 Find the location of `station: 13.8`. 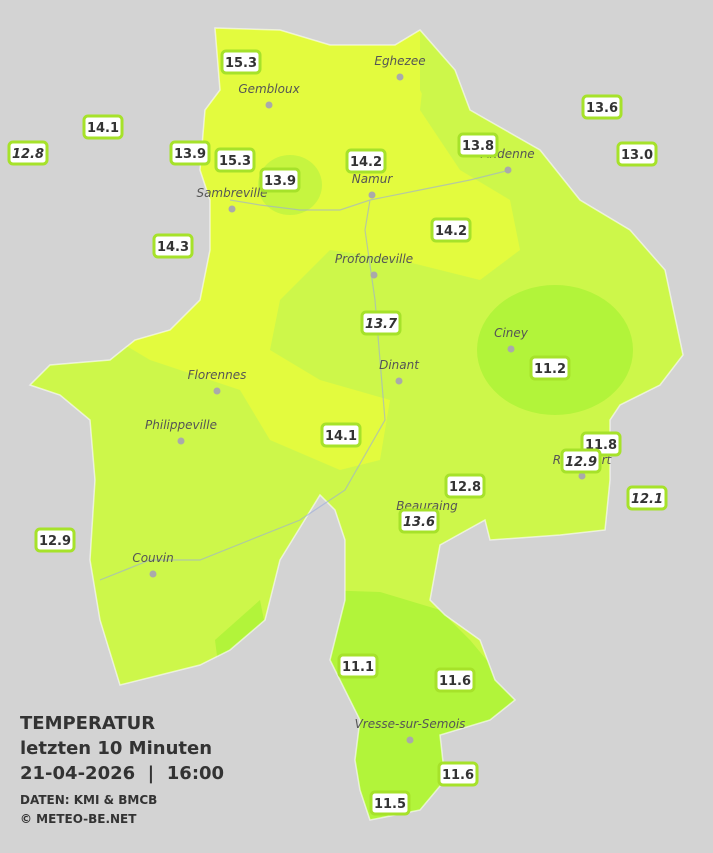

station: 13.8 is located at coordinates (478, 145).